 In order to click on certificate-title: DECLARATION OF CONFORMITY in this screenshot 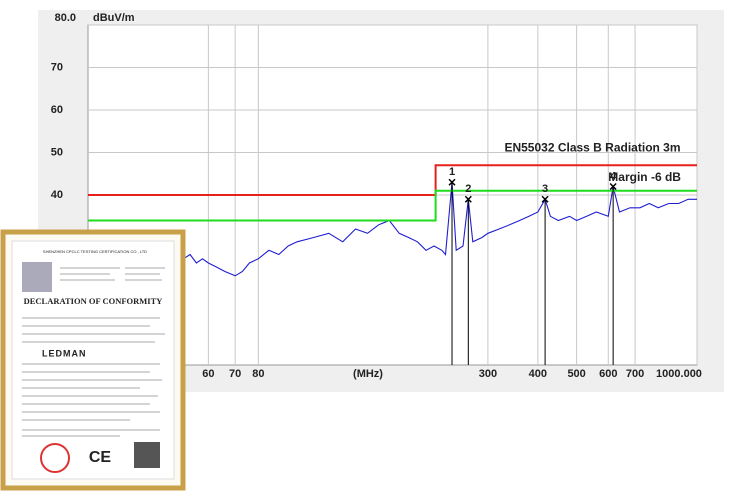, I will do `click(93, 301)`.